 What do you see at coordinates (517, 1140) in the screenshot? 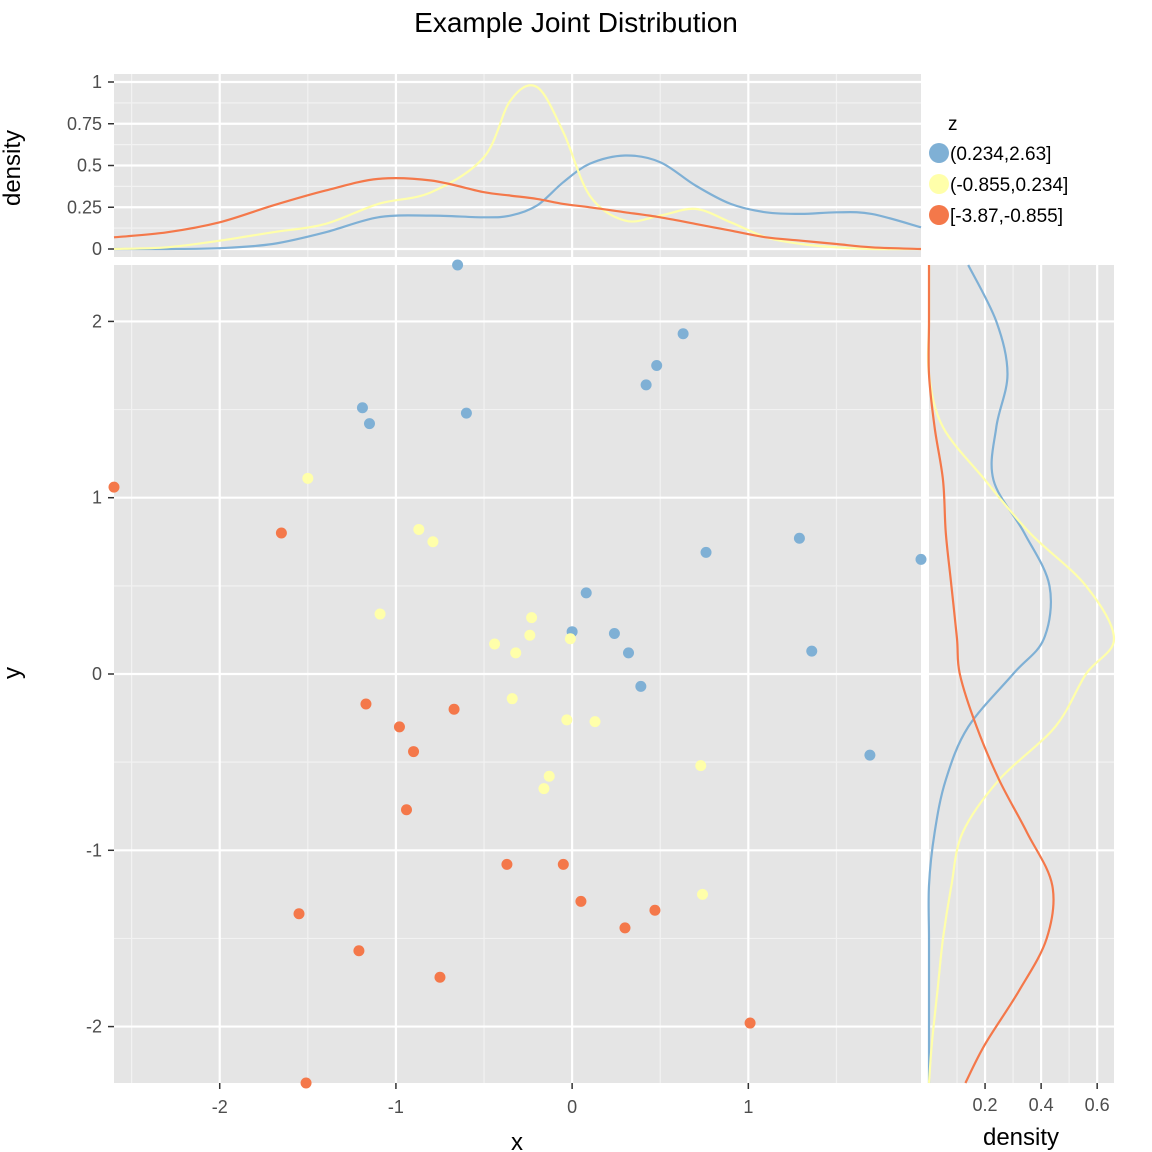
I see `x-axis-title: x` at bounding box center [517, 1140].